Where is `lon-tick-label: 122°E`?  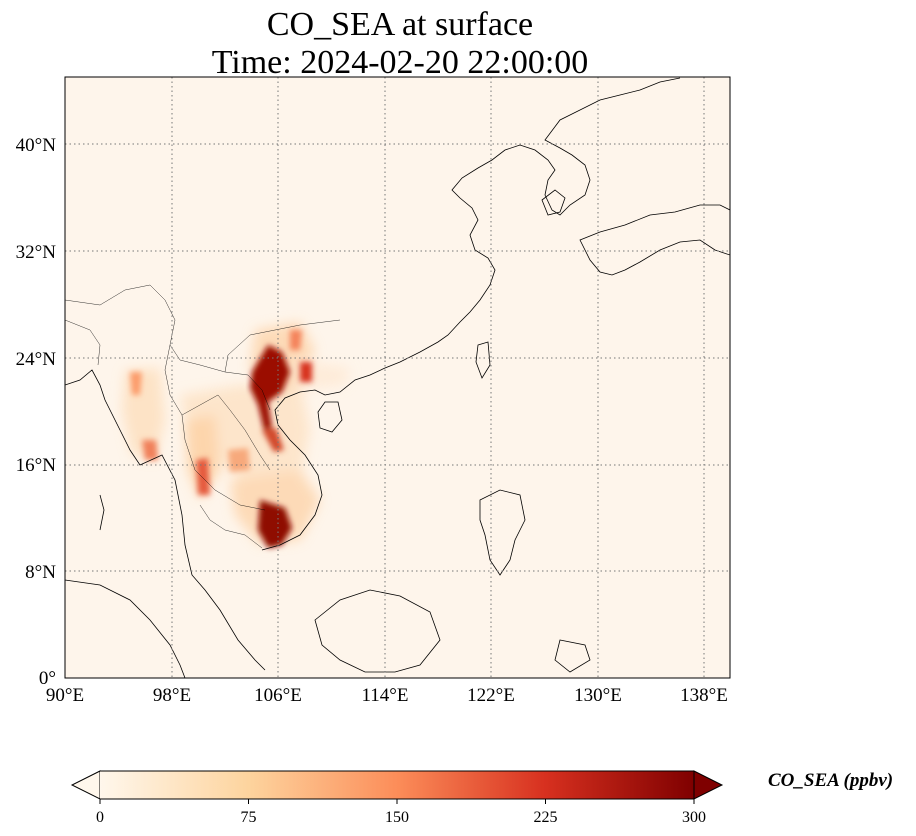 lon-tick-label: 122°E is located at coordinates (491, 695).